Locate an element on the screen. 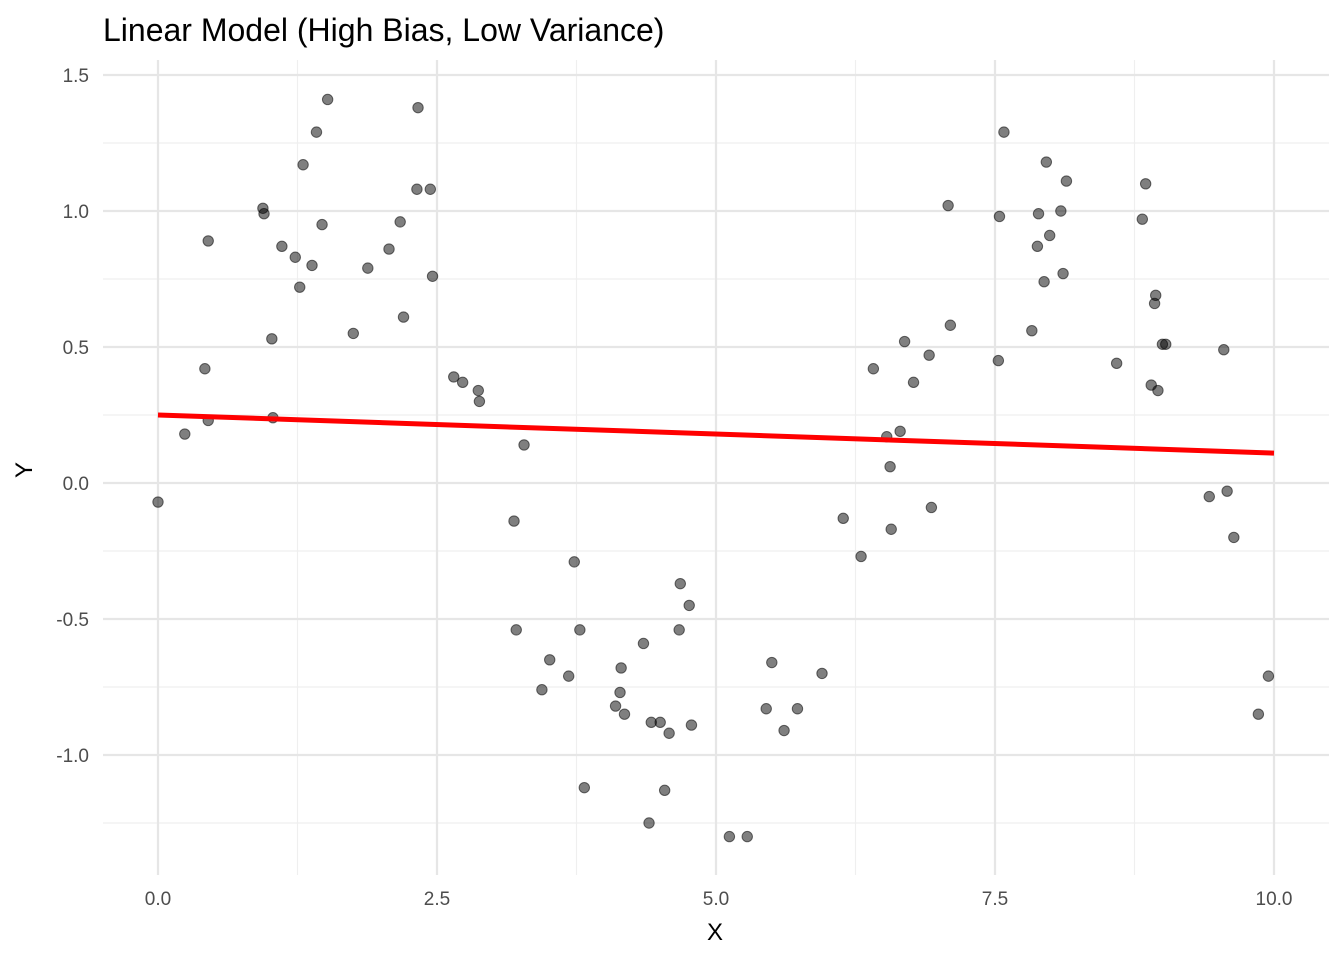 Image resolution: width=1344 pixels, height=960 pixels. regression-line-group is located at coordinates (716, 434).